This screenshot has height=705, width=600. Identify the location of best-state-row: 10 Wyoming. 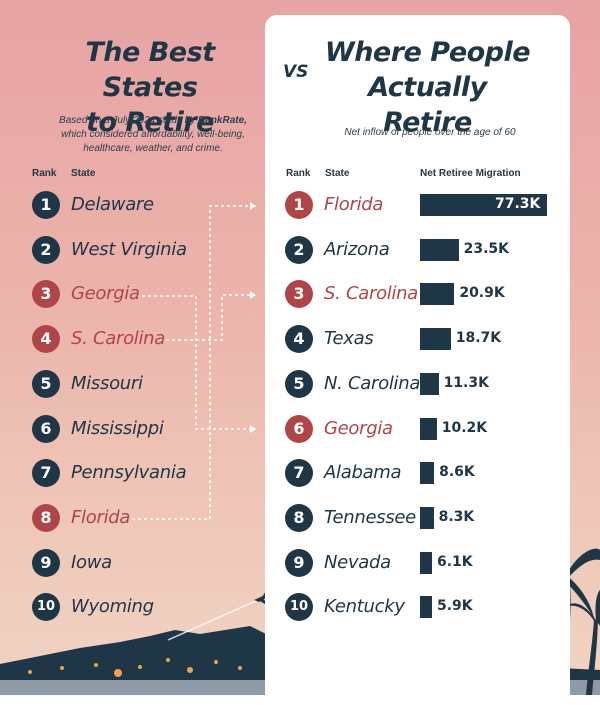
(140, 609).